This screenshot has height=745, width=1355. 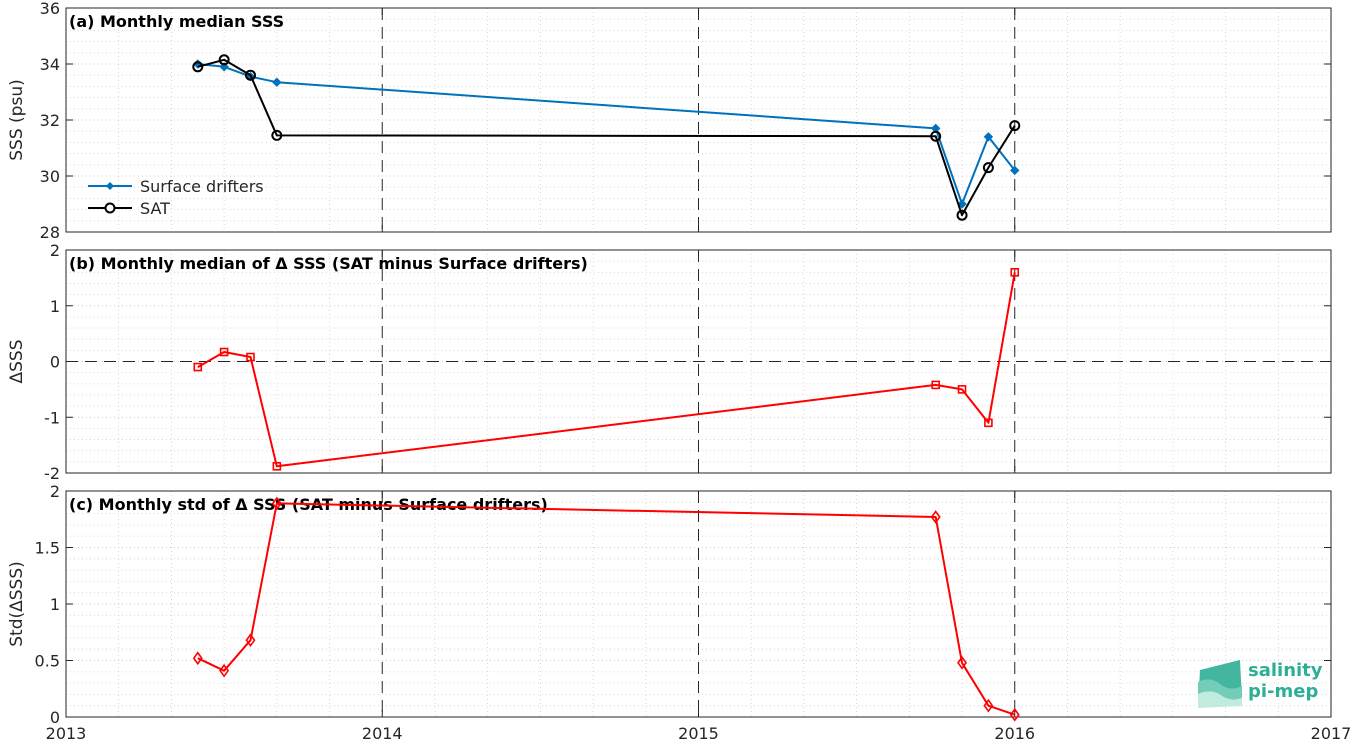 I want to click on y-tick-label: 36, so click(x=50, y=9).